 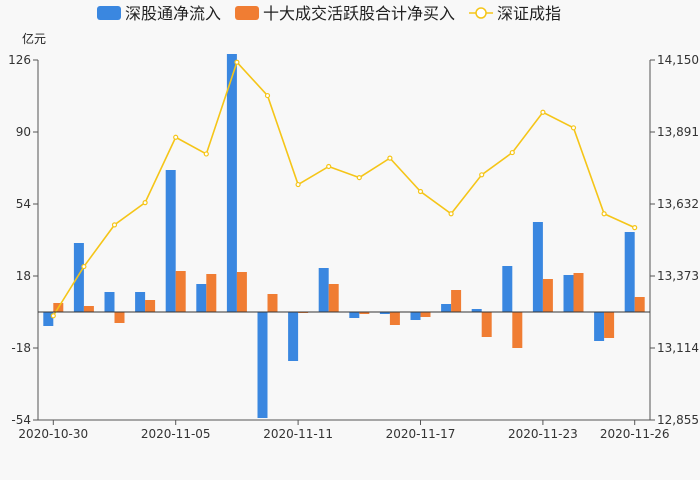 What do you see at coordinates (173, 13) in the screenshot?
I see `legend-label: 深股通净流入` at bounding box center [173, 13].